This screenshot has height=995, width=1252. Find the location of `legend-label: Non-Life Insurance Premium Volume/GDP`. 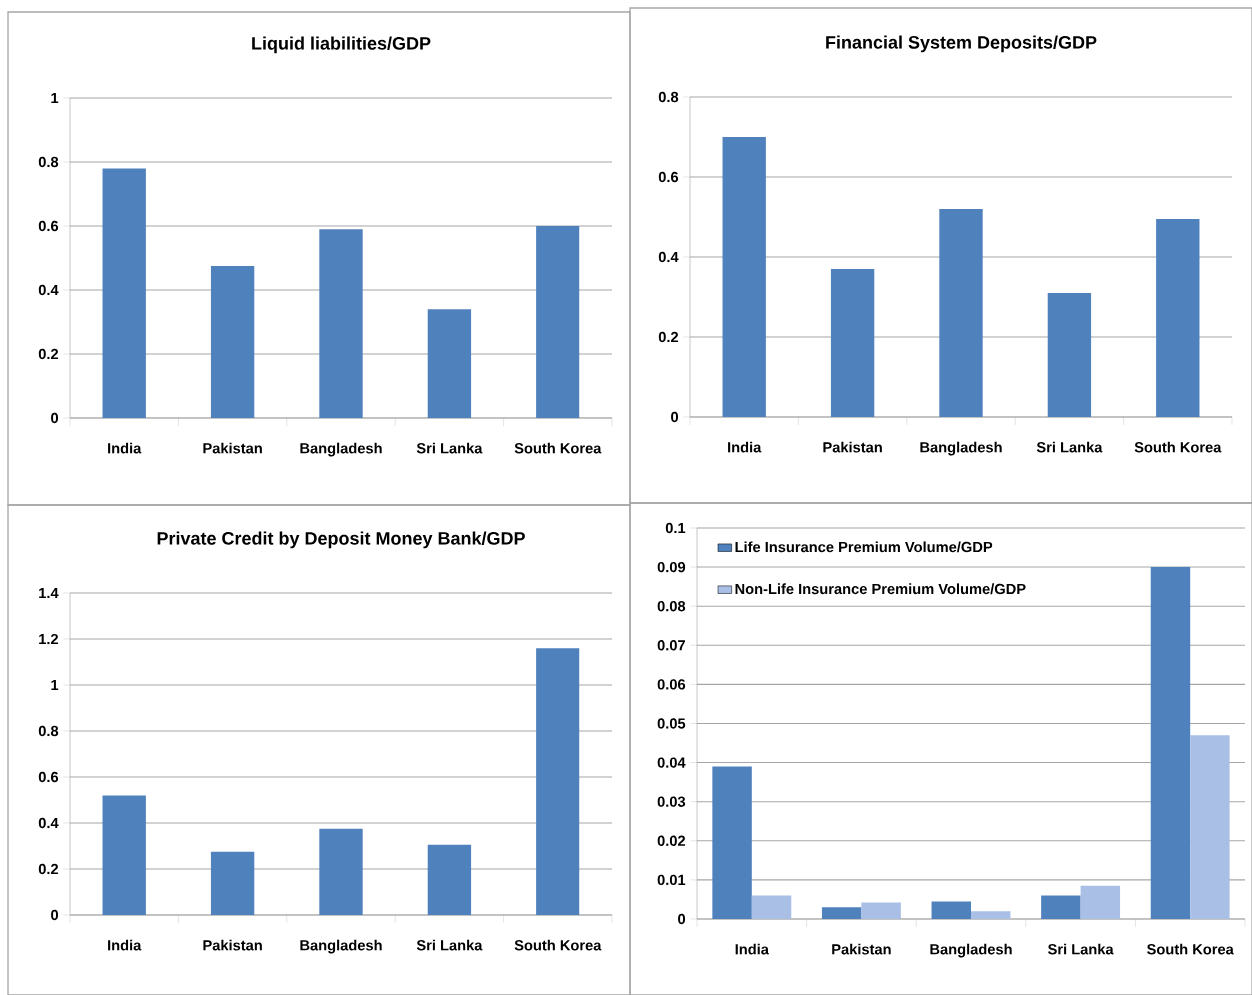

legend-label: Non-Life Insurance Premium Volume/GDP is located at coordinates (880, 589).